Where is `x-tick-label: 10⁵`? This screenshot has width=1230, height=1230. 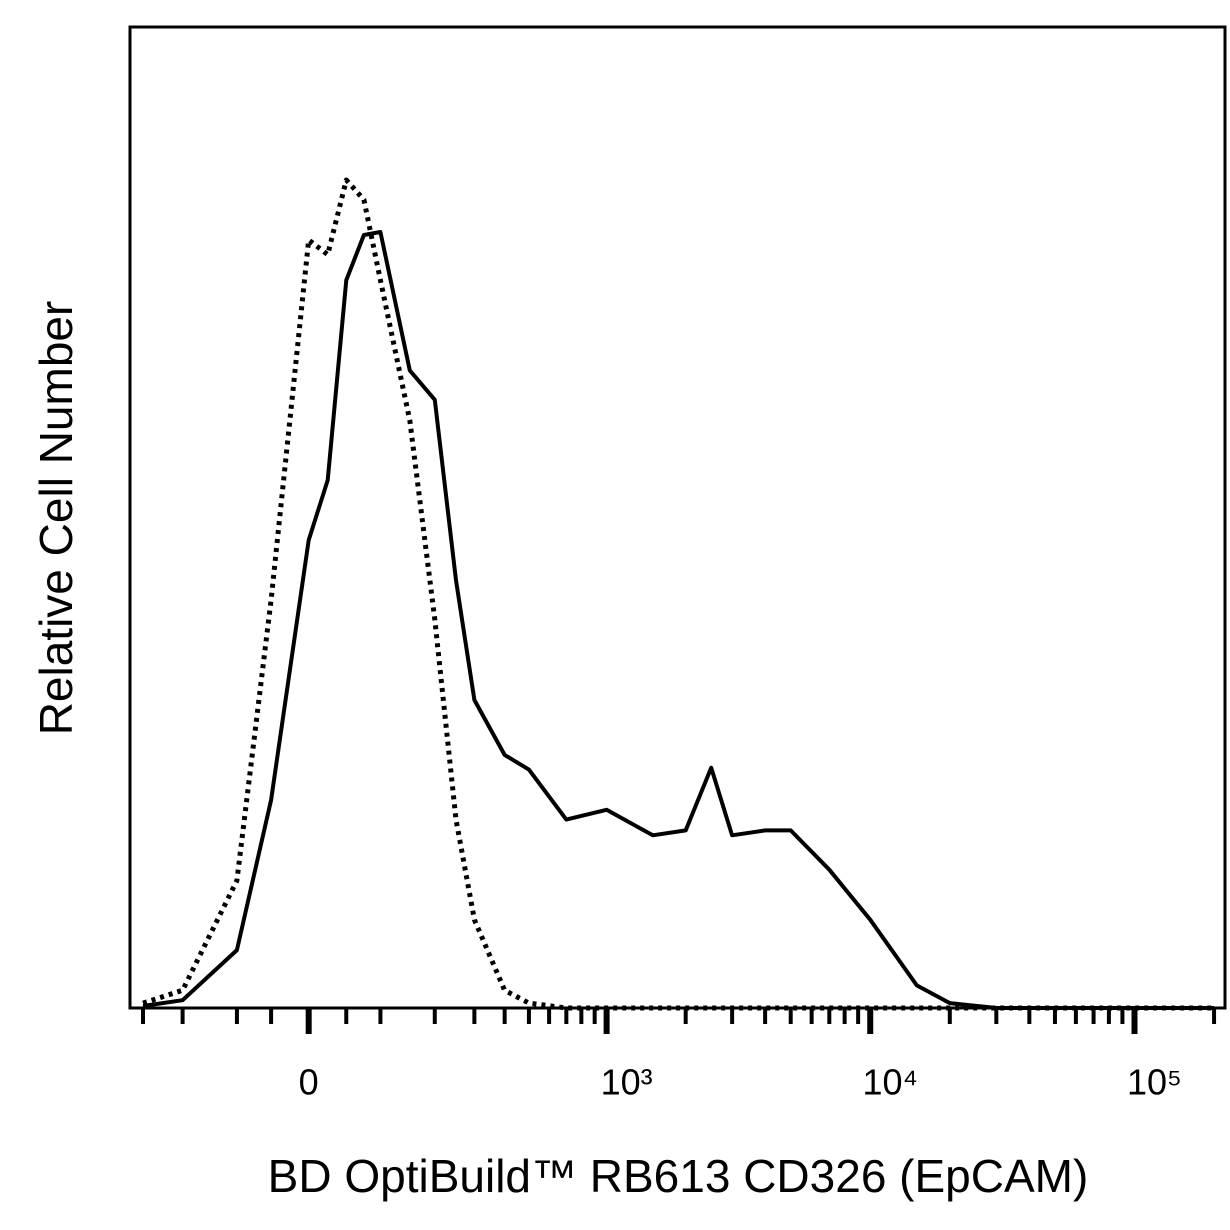
x-tick-label: 10⁵ is located at coordinates (1154, 1082).